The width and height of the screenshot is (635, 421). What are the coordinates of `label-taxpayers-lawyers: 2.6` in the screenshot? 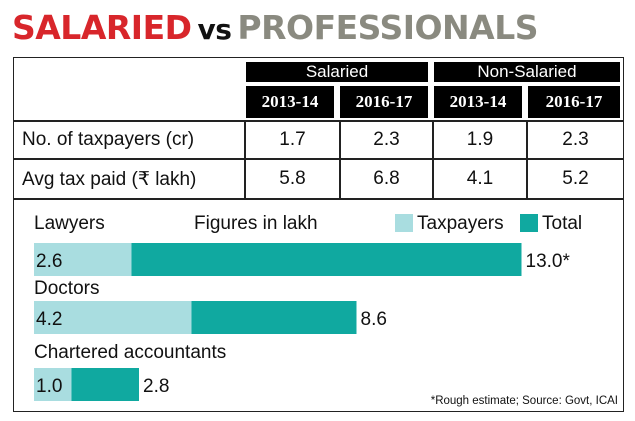 It's located at (49, 261).